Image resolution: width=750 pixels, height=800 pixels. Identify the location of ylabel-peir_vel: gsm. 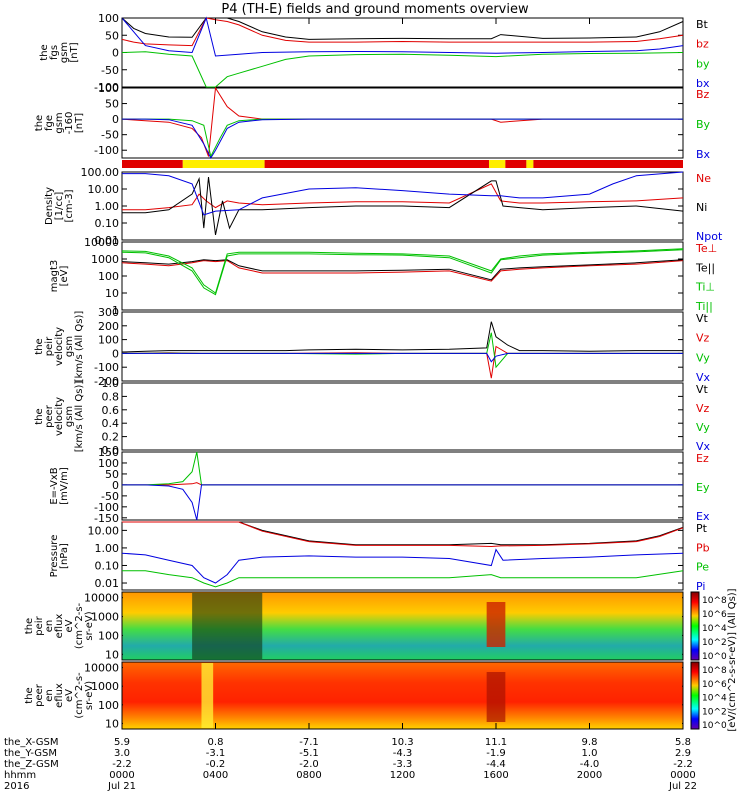
(69, 346).